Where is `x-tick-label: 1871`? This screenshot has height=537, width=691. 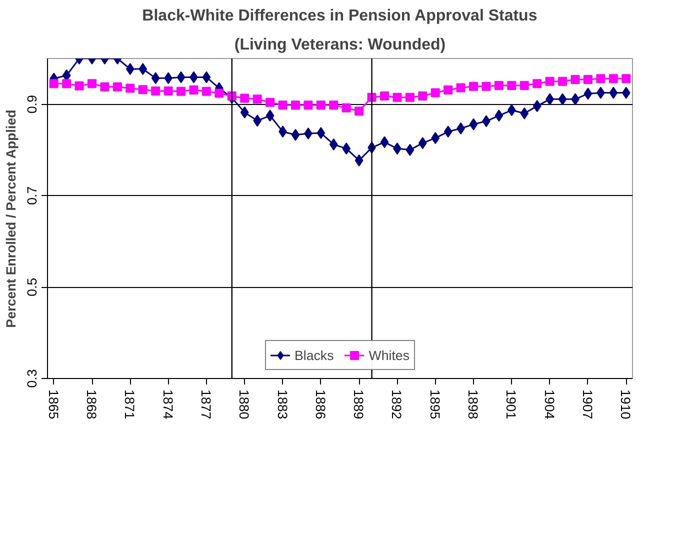 x-tick-label: 1871 is located at coordinates (130, 405).